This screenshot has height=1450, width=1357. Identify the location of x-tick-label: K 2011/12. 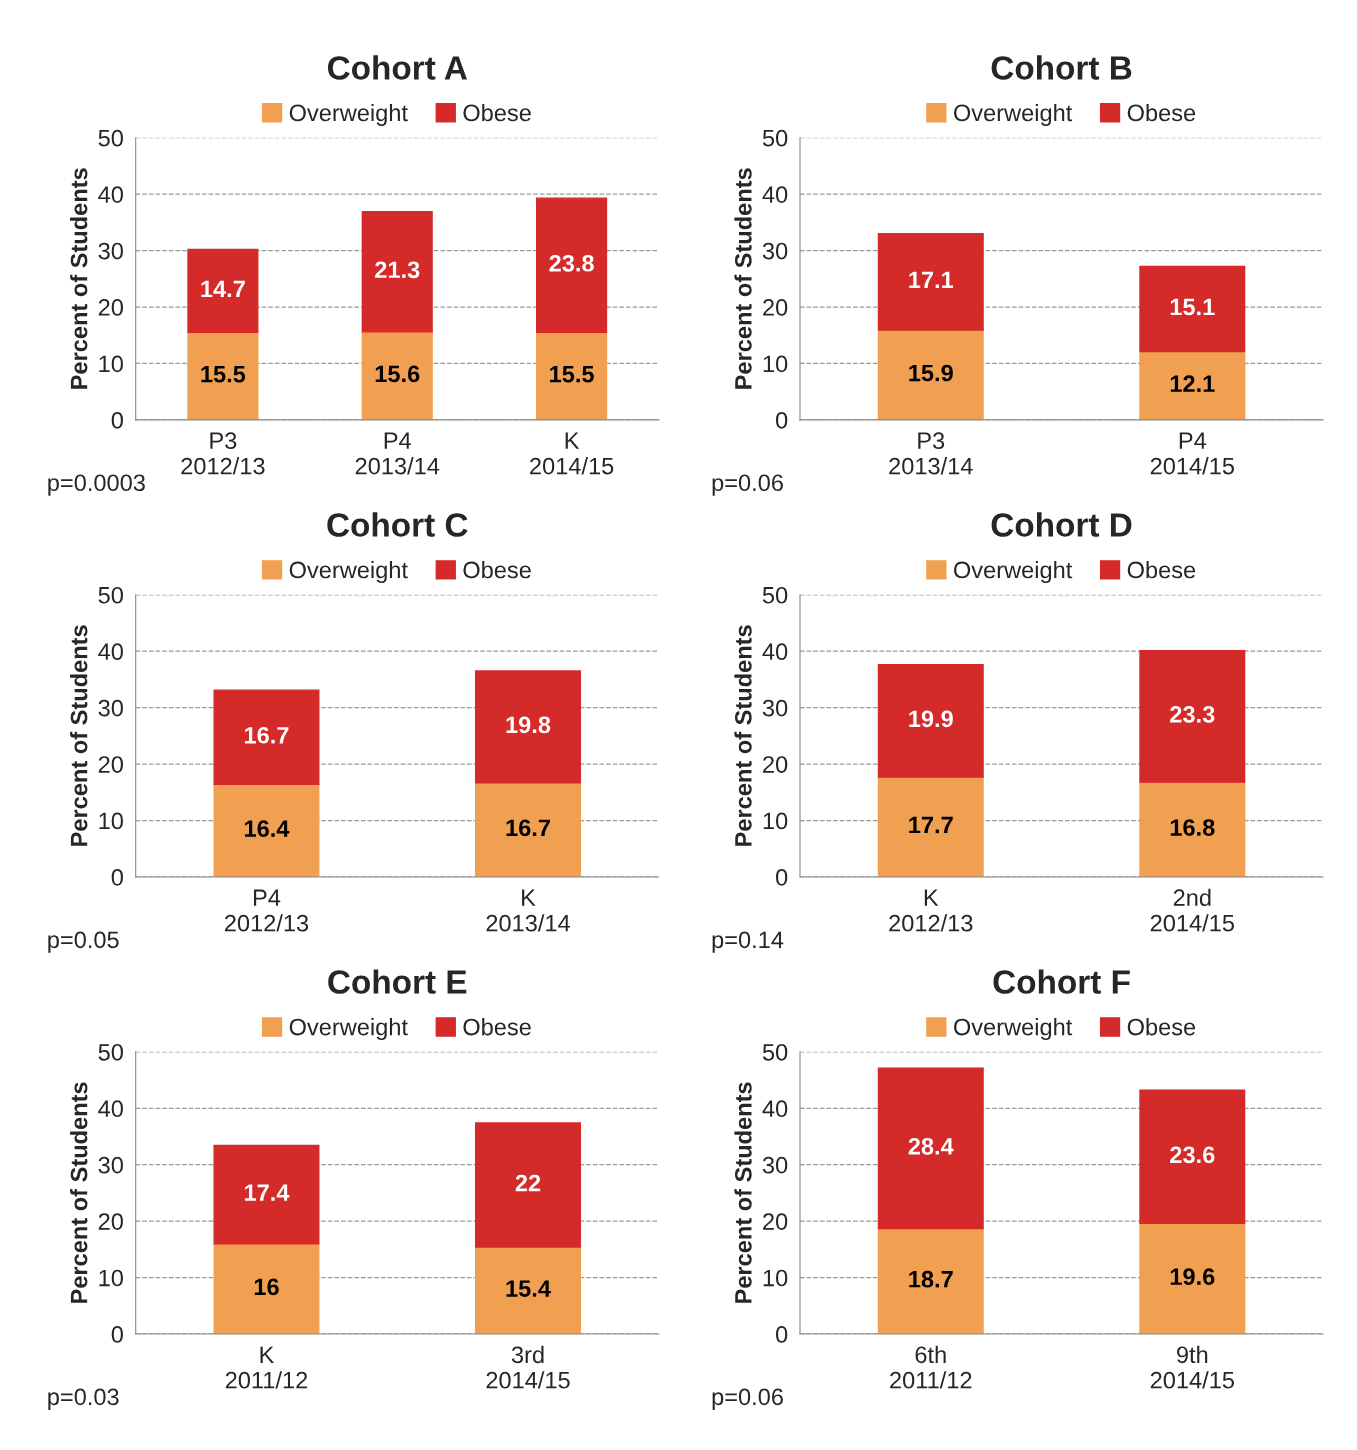
(266, 1367).